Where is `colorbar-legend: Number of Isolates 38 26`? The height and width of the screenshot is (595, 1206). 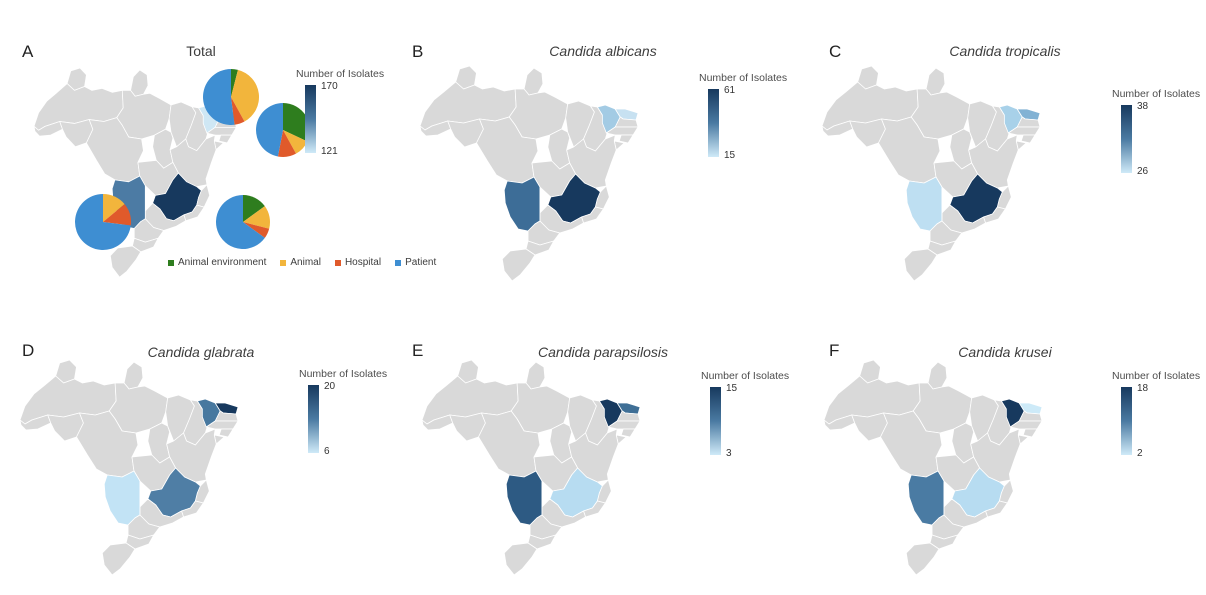 colorbar-legend: Number of Isolates 38 26 is located at coordinates (1156, 132).